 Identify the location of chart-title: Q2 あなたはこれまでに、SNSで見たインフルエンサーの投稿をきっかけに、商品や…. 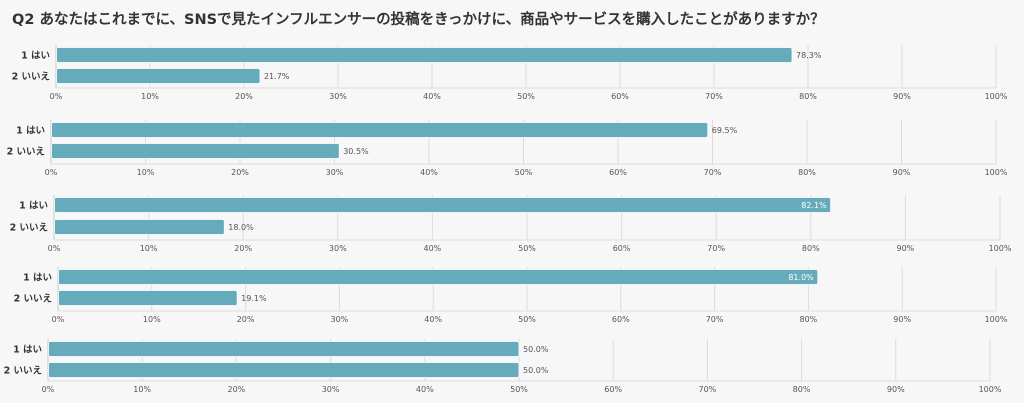
(418, 20).